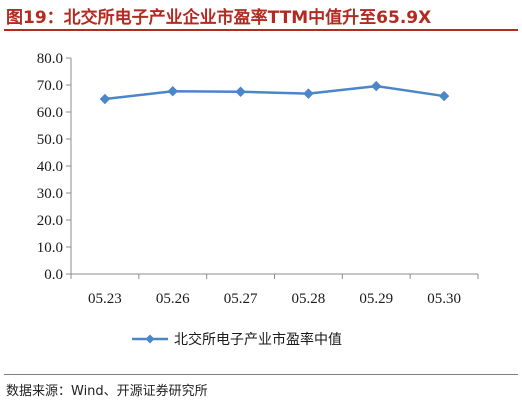 The image size is (522, 404). I want to click on source-divider, so click(261, 374).